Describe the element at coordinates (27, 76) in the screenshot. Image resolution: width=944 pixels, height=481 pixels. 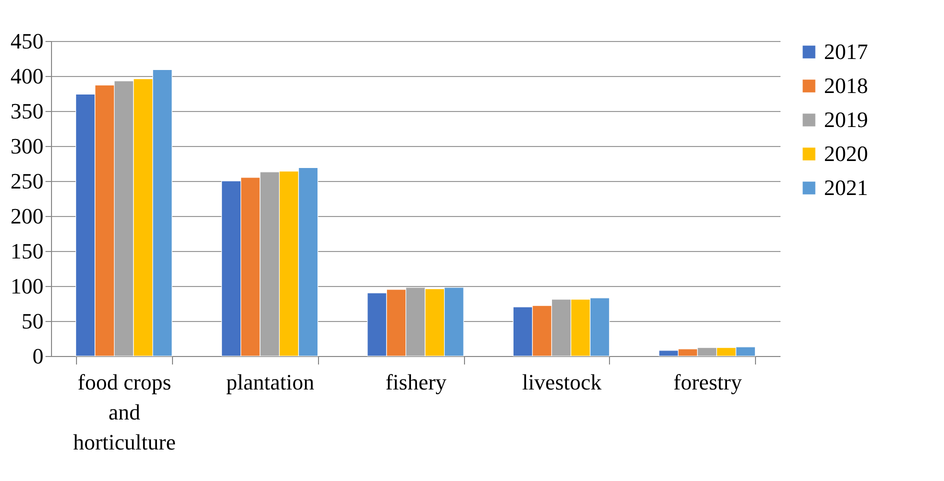
I see `y-tick-label: 400` at that location.